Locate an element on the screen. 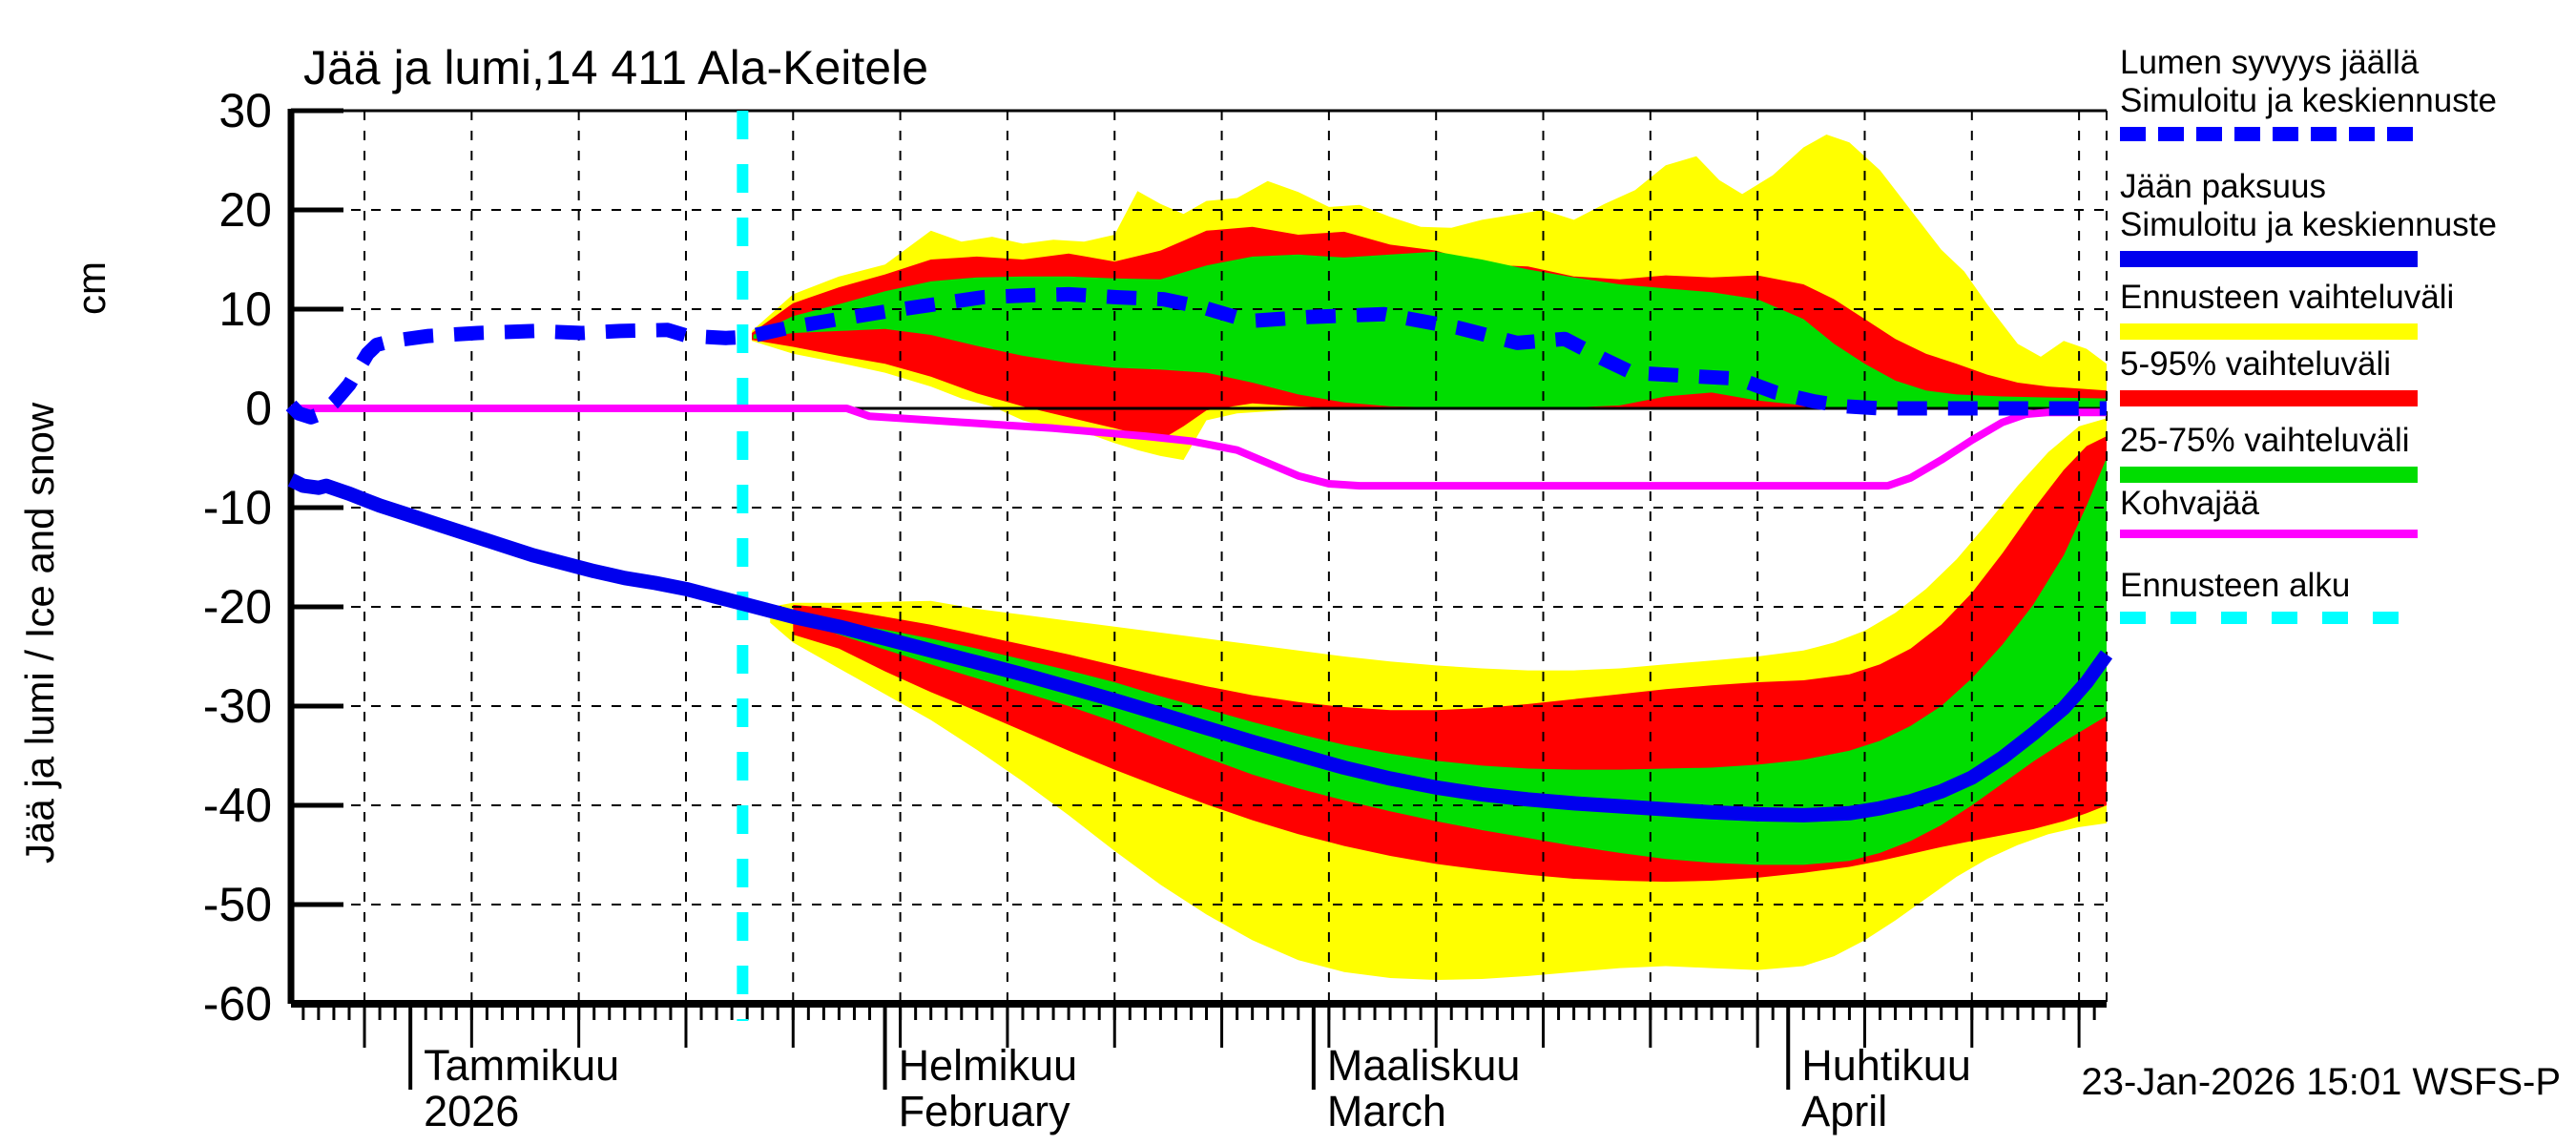 The height and width of the screenshot is (1145, 2576). legend-item-range-5-95: 5-95% vaihteluväli is located at coordinates (2347, 376).